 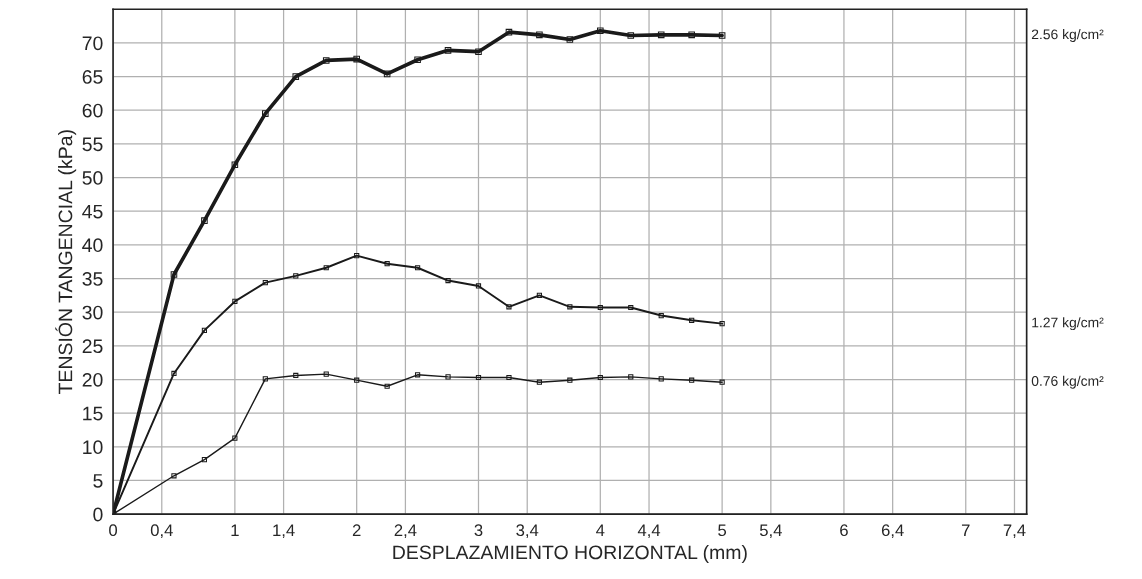 What do you see at coordinates (844, 530) in the screenshot?
I see `x-tick-label: 6` at bounding box center [844, 530].